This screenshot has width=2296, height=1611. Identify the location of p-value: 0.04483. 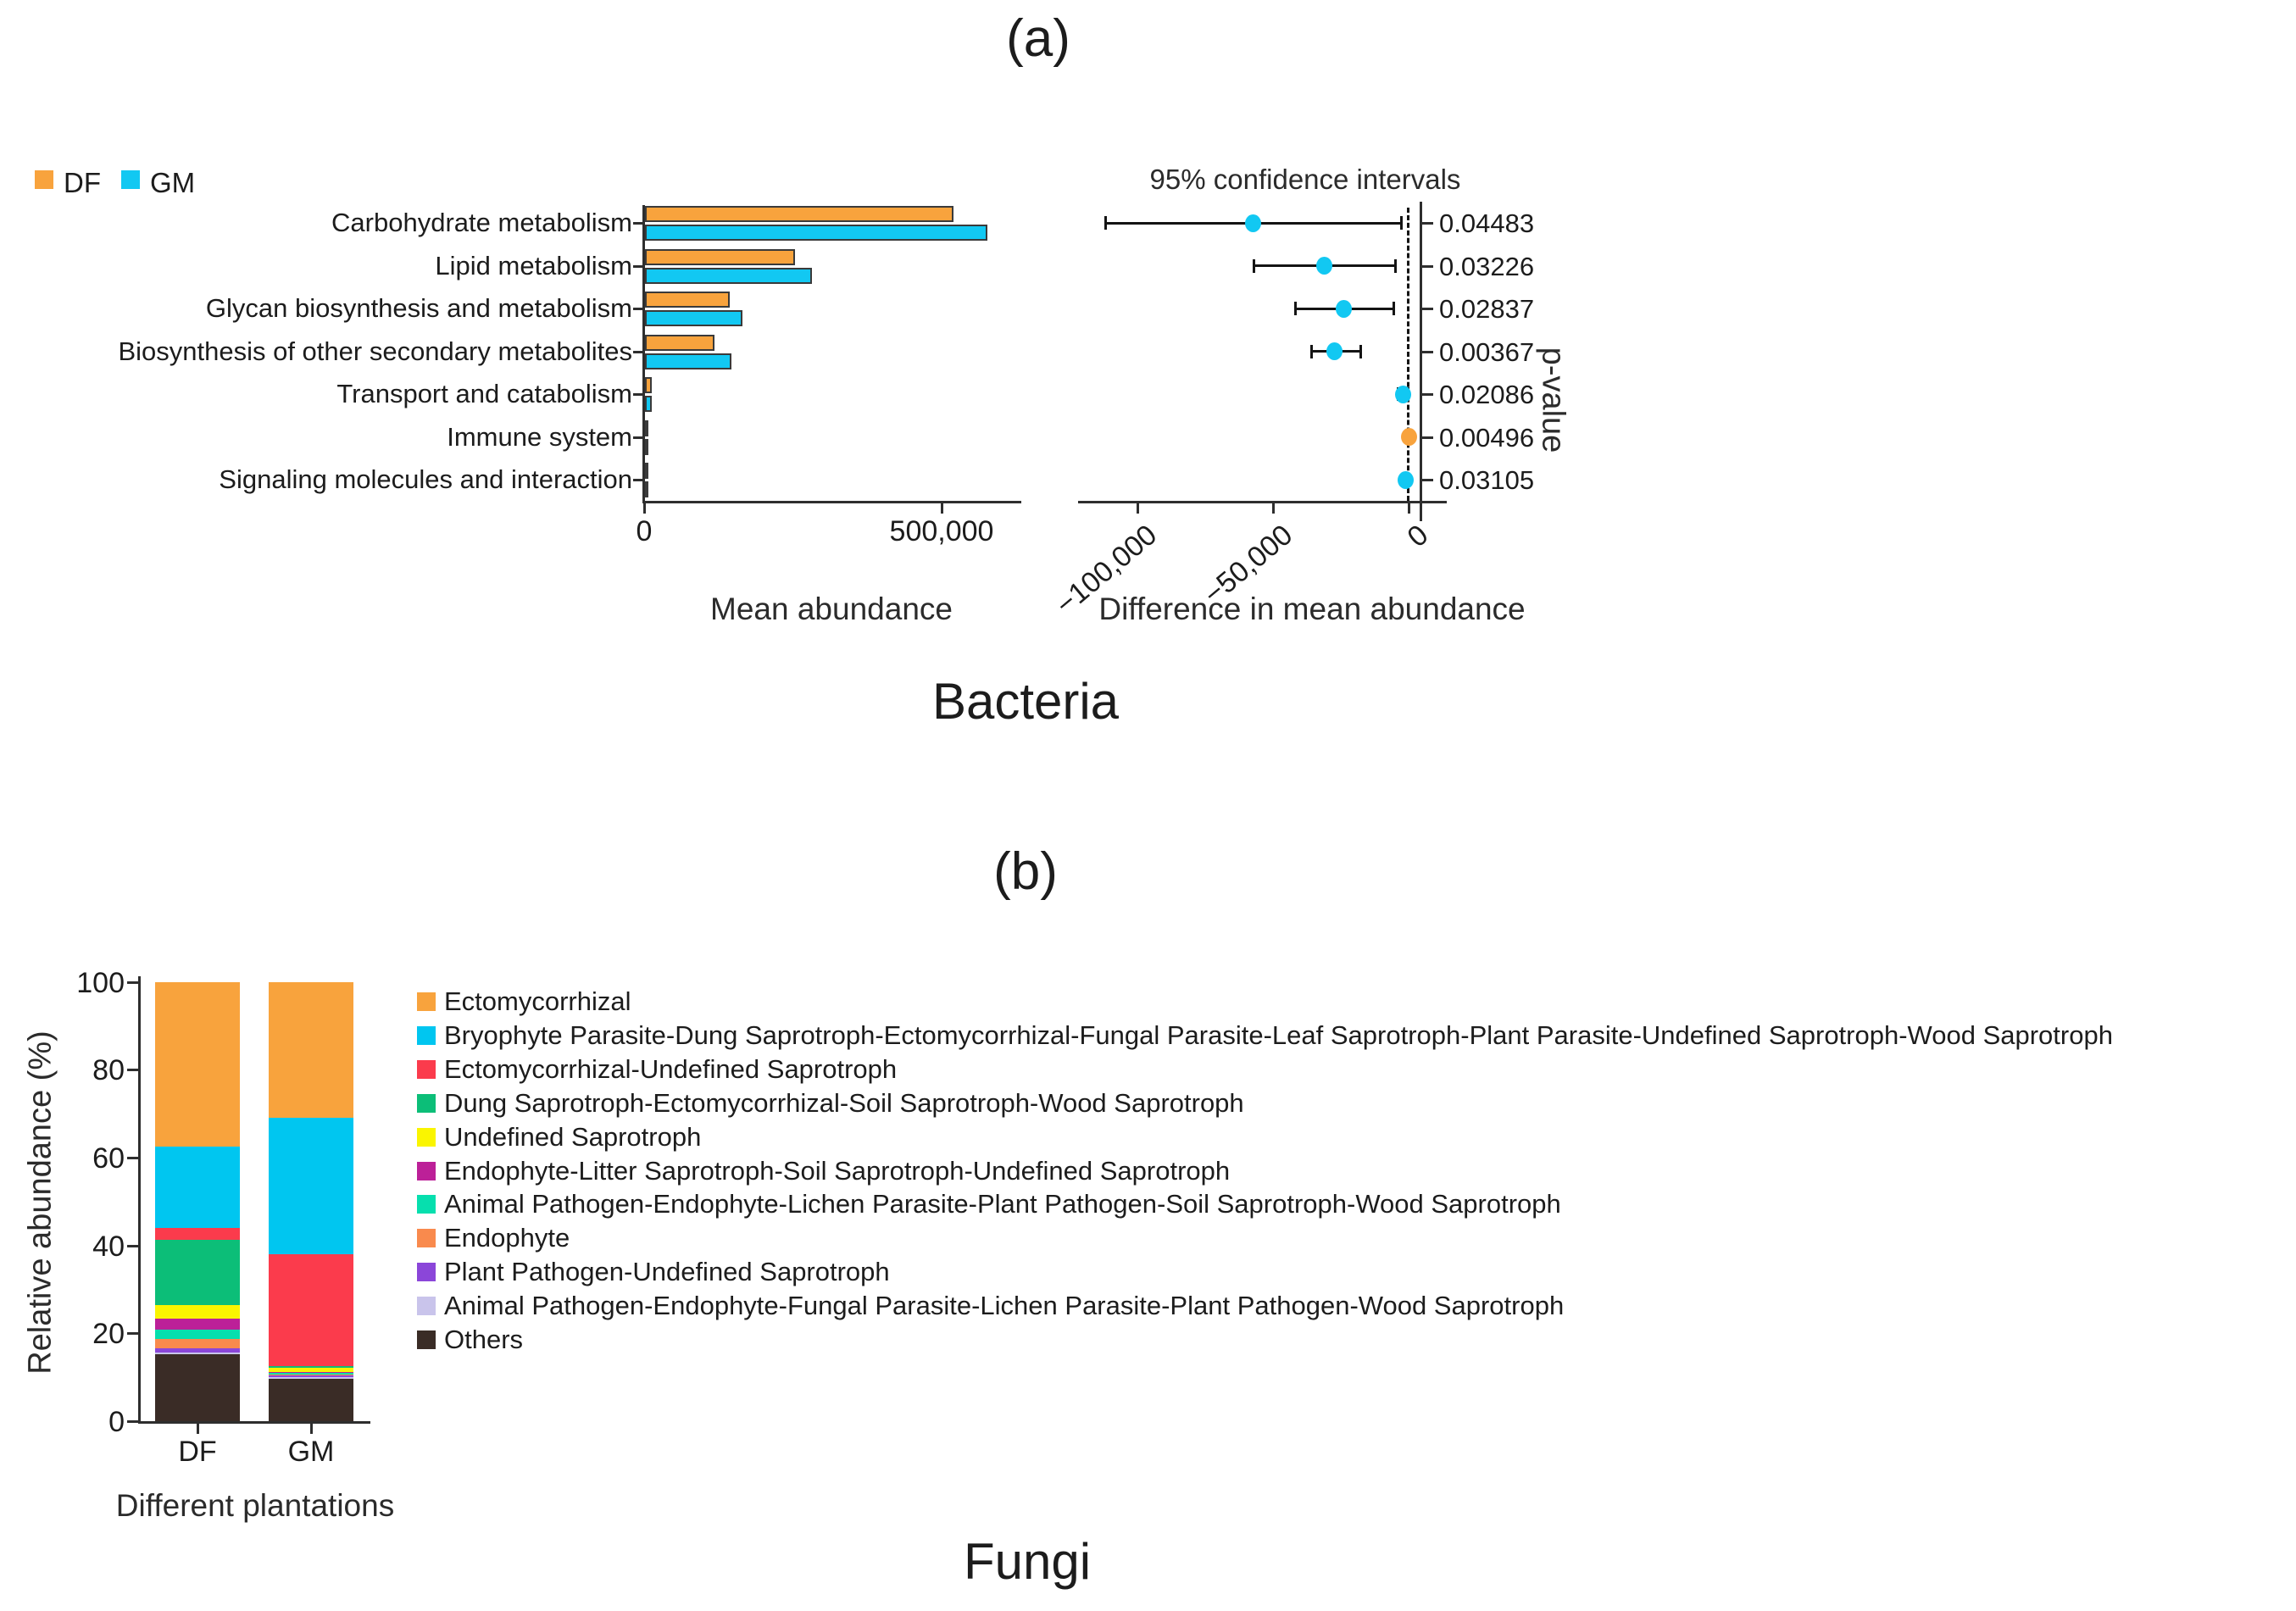
(1487, 223).